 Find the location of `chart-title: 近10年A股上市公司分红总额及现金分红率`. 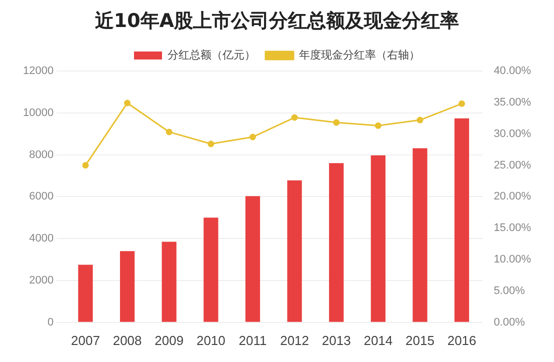

chart-title: 近10年A股上市公司分红总额及现金分红率 is located at coordinates (277, 21).